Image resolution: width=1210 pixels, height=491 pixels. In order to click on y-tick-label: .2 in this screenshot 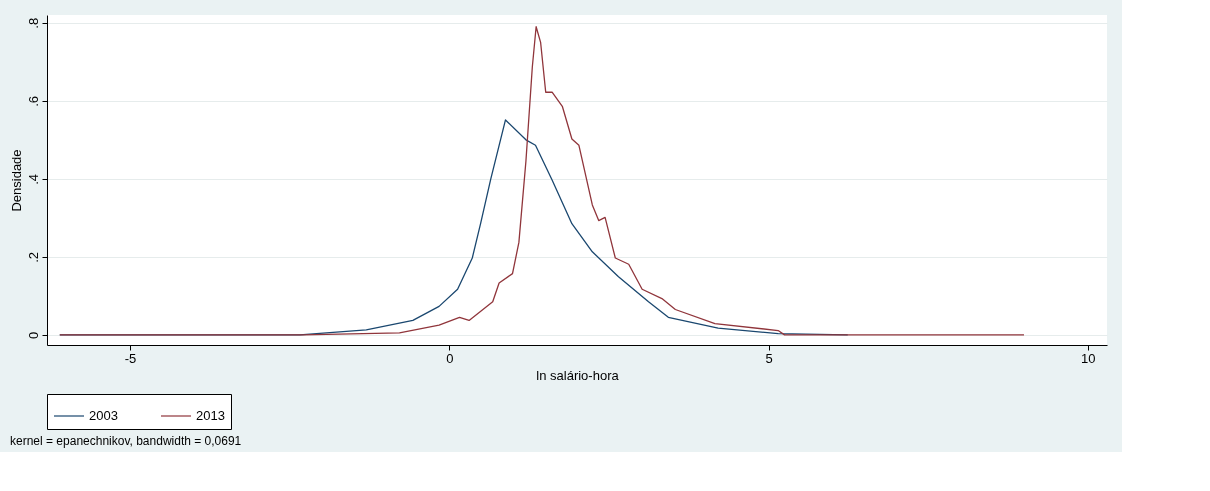, I will do `click(33, 257)`.